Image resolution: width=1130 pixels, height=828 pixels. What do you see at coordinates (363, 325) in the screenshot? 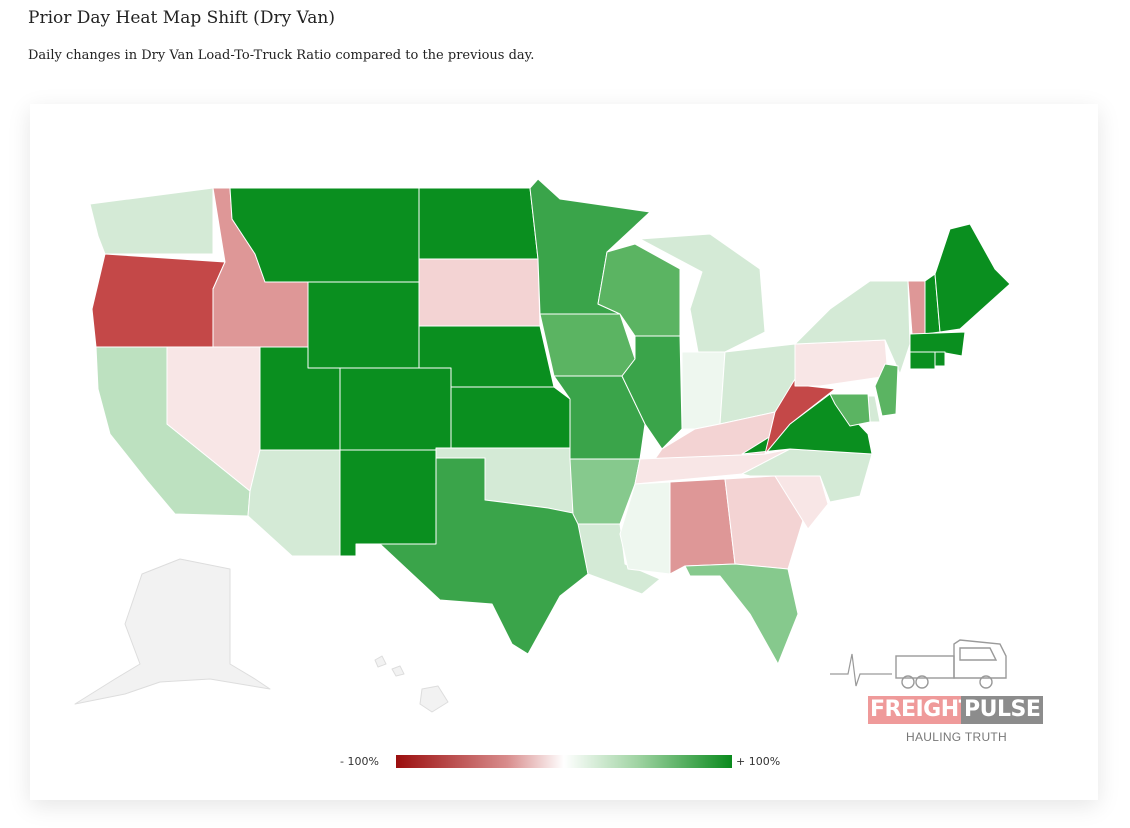
I see `state-WY` at bounding box center [363, 325].